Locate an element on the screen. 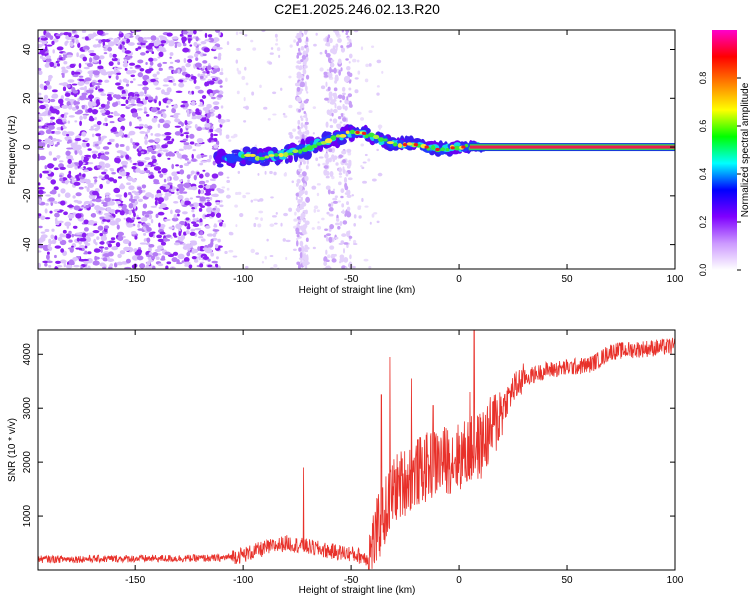  trace-peak is located at coordinates (364, 133).